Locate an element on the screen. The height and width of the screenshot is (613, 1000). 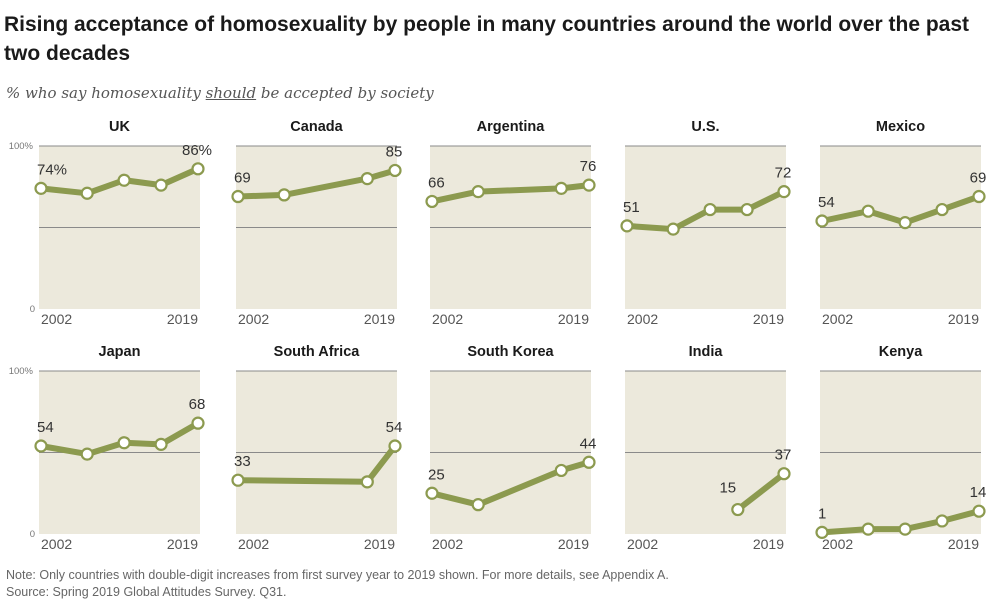
last-value-label: 76 is located at coordinates (588, 166).